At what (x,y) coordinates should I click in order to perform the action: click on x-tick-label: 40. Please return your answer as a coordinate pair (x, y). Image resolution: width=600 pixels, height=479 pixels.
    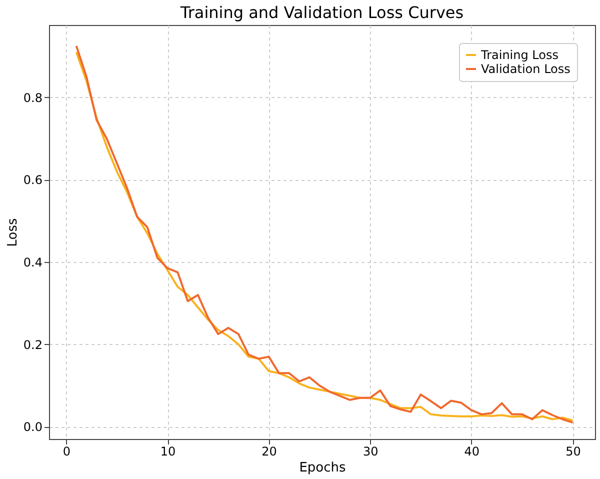
    Looking at the image, I should click on (472, 451).